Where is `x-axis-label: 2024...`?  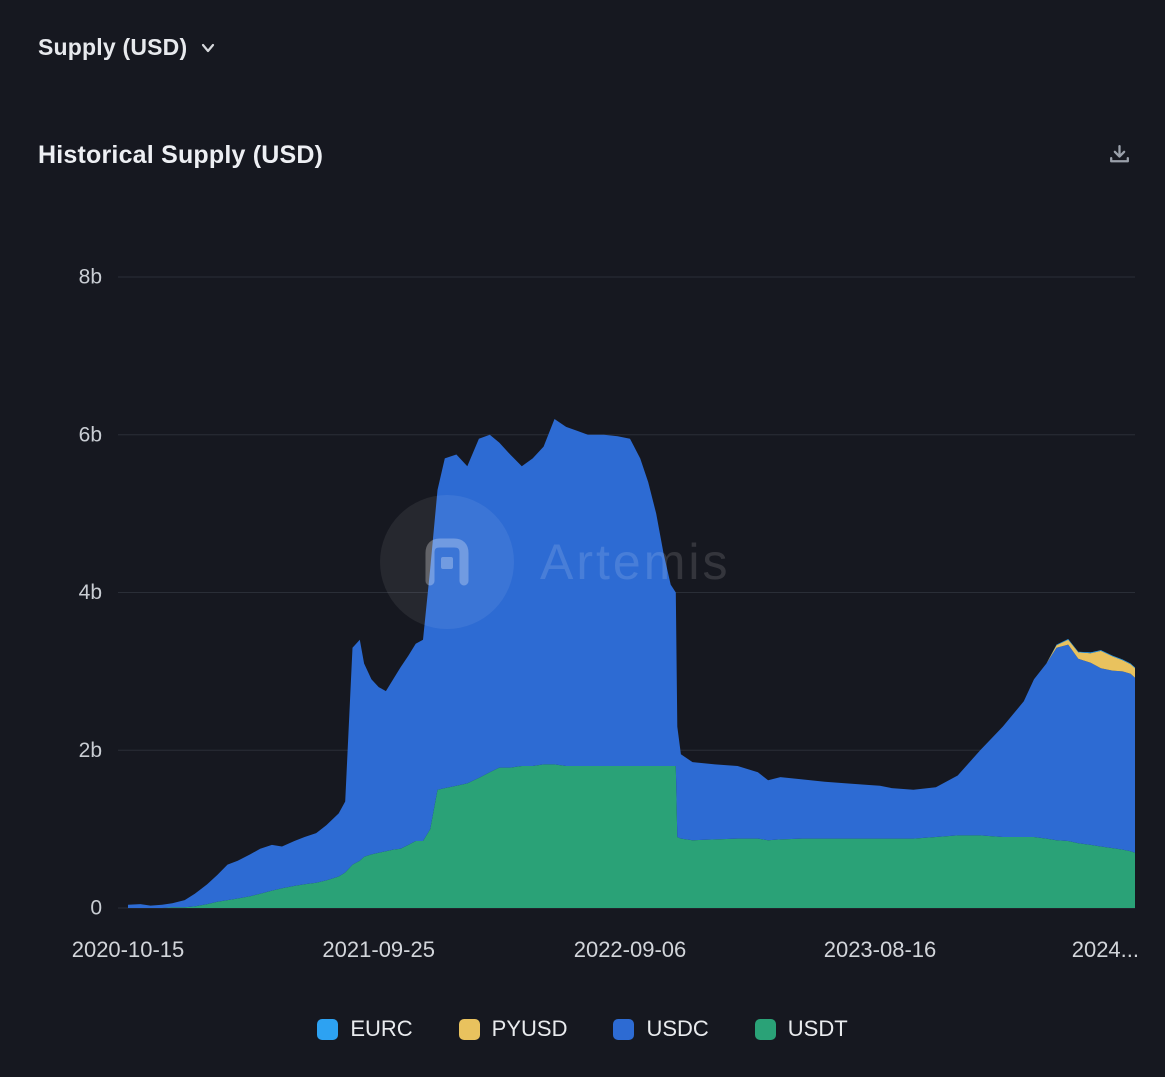 x-axis-label: 2024... is located at coordinates (1105, 949).